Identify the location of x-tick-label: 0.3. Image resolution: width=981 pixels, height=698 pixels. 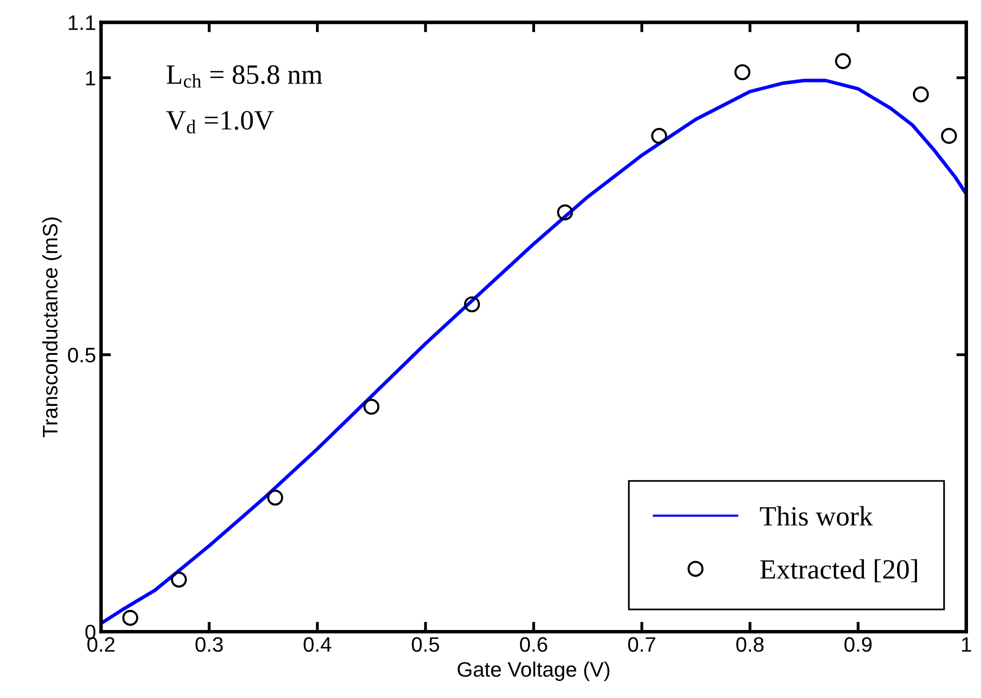
(209, 644).